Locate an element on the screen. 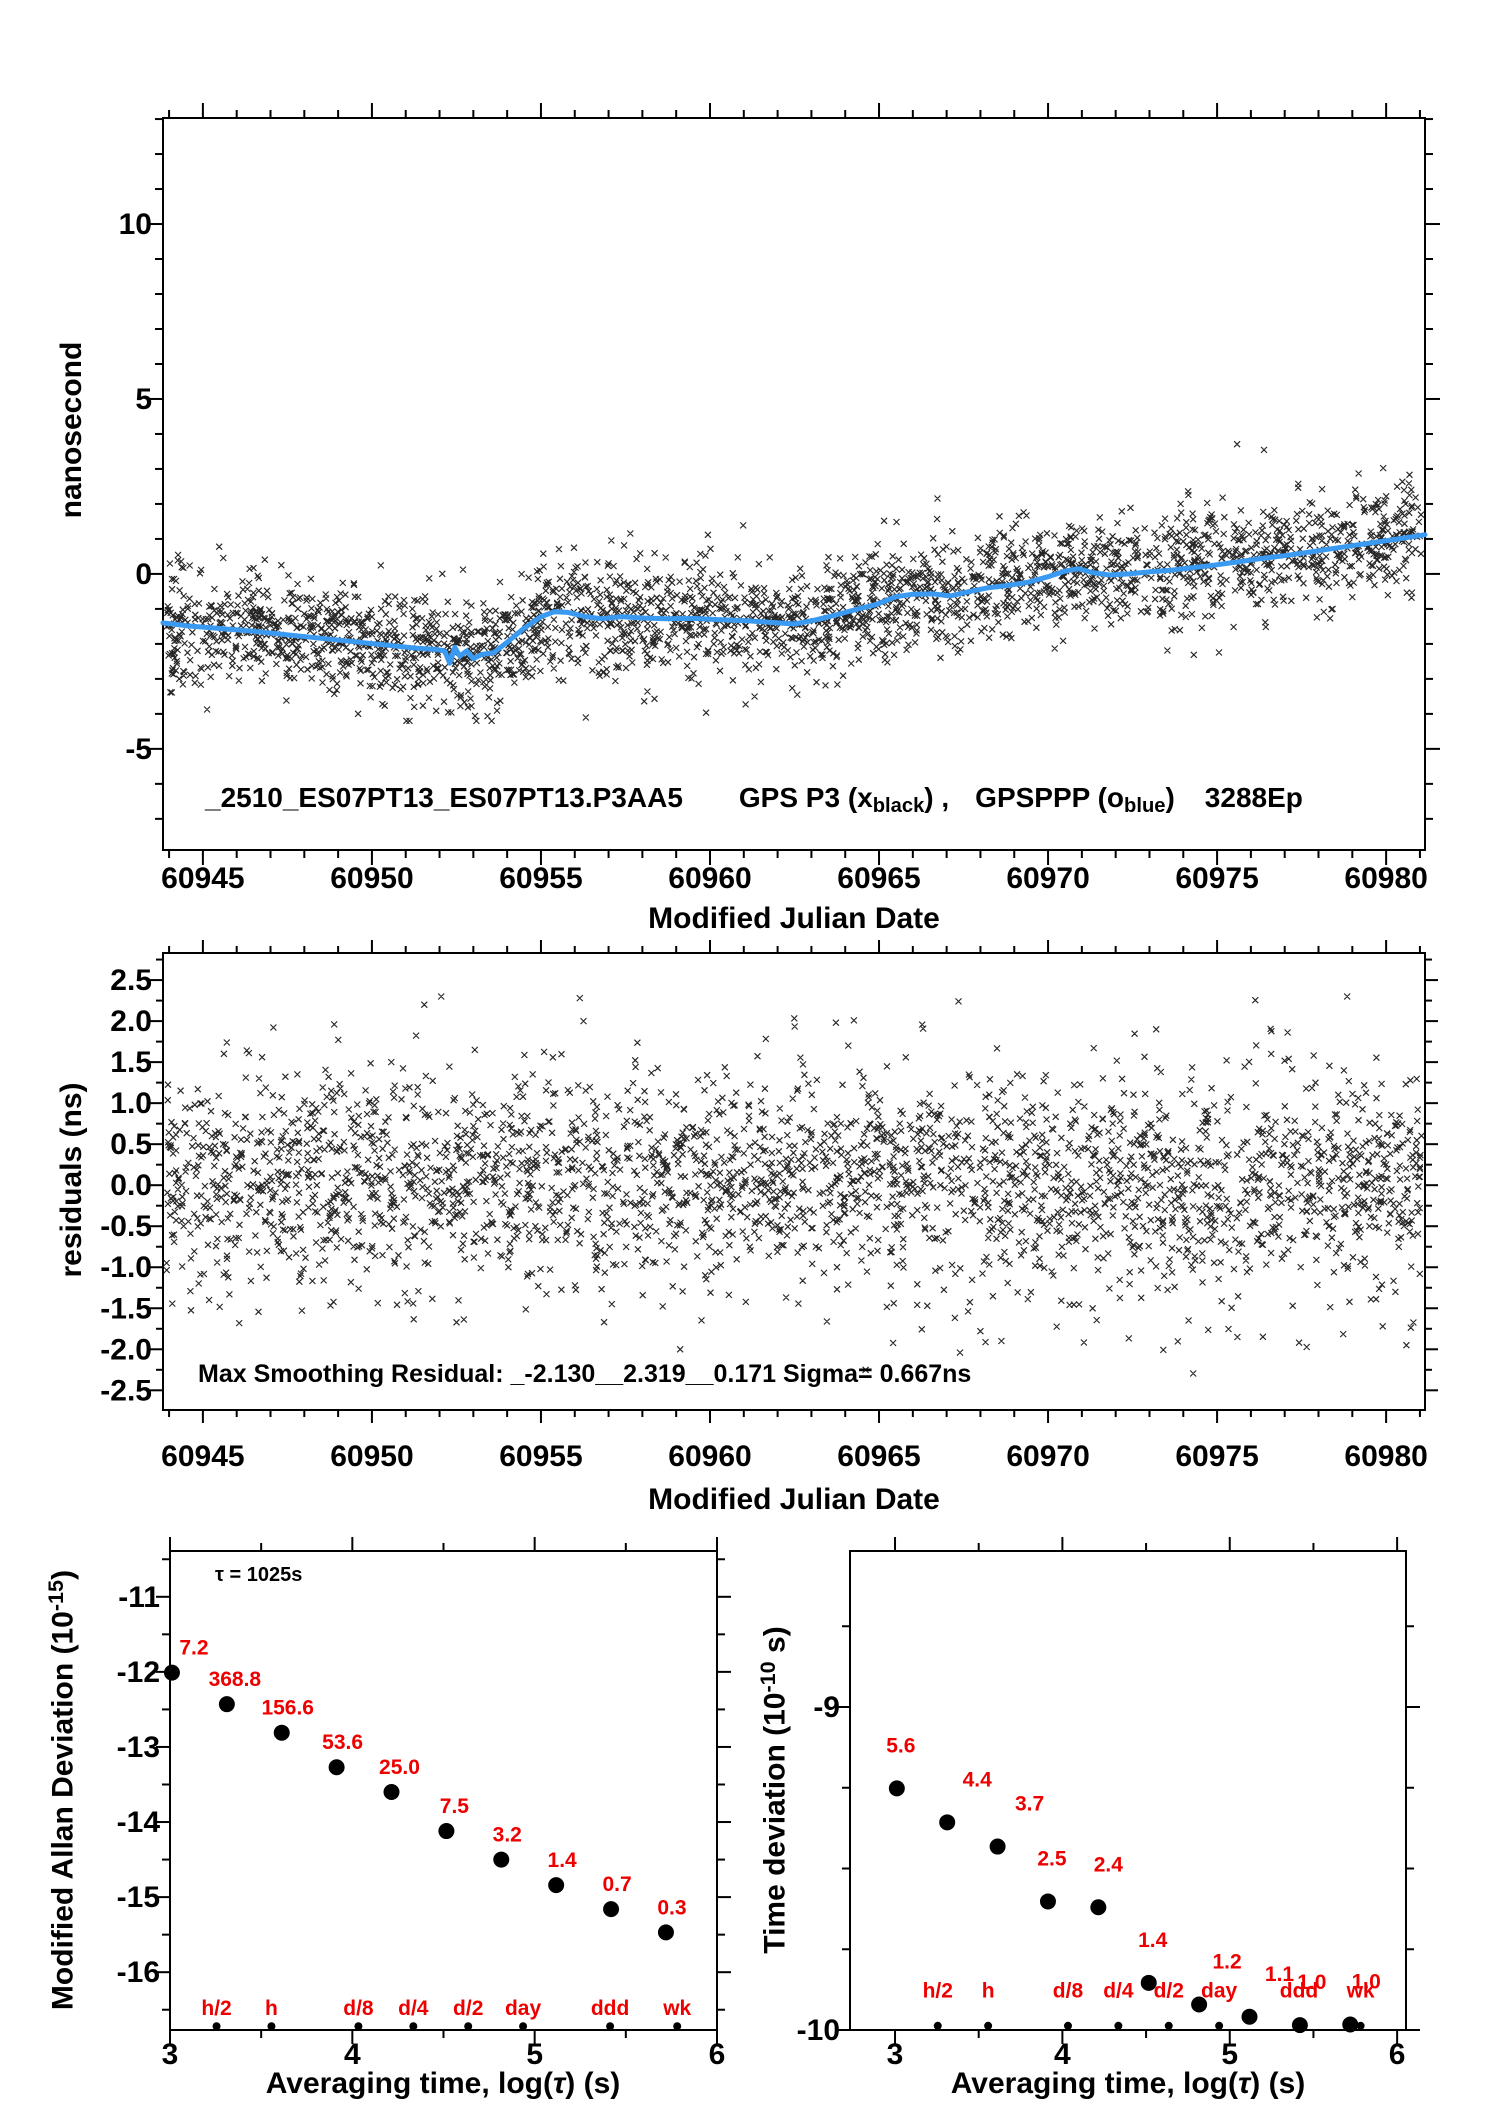 This screenshot has width=1488, height=2105. modified-allan-deviation-tau-marker-label: d/2 is located at coordinates (468, 2008).